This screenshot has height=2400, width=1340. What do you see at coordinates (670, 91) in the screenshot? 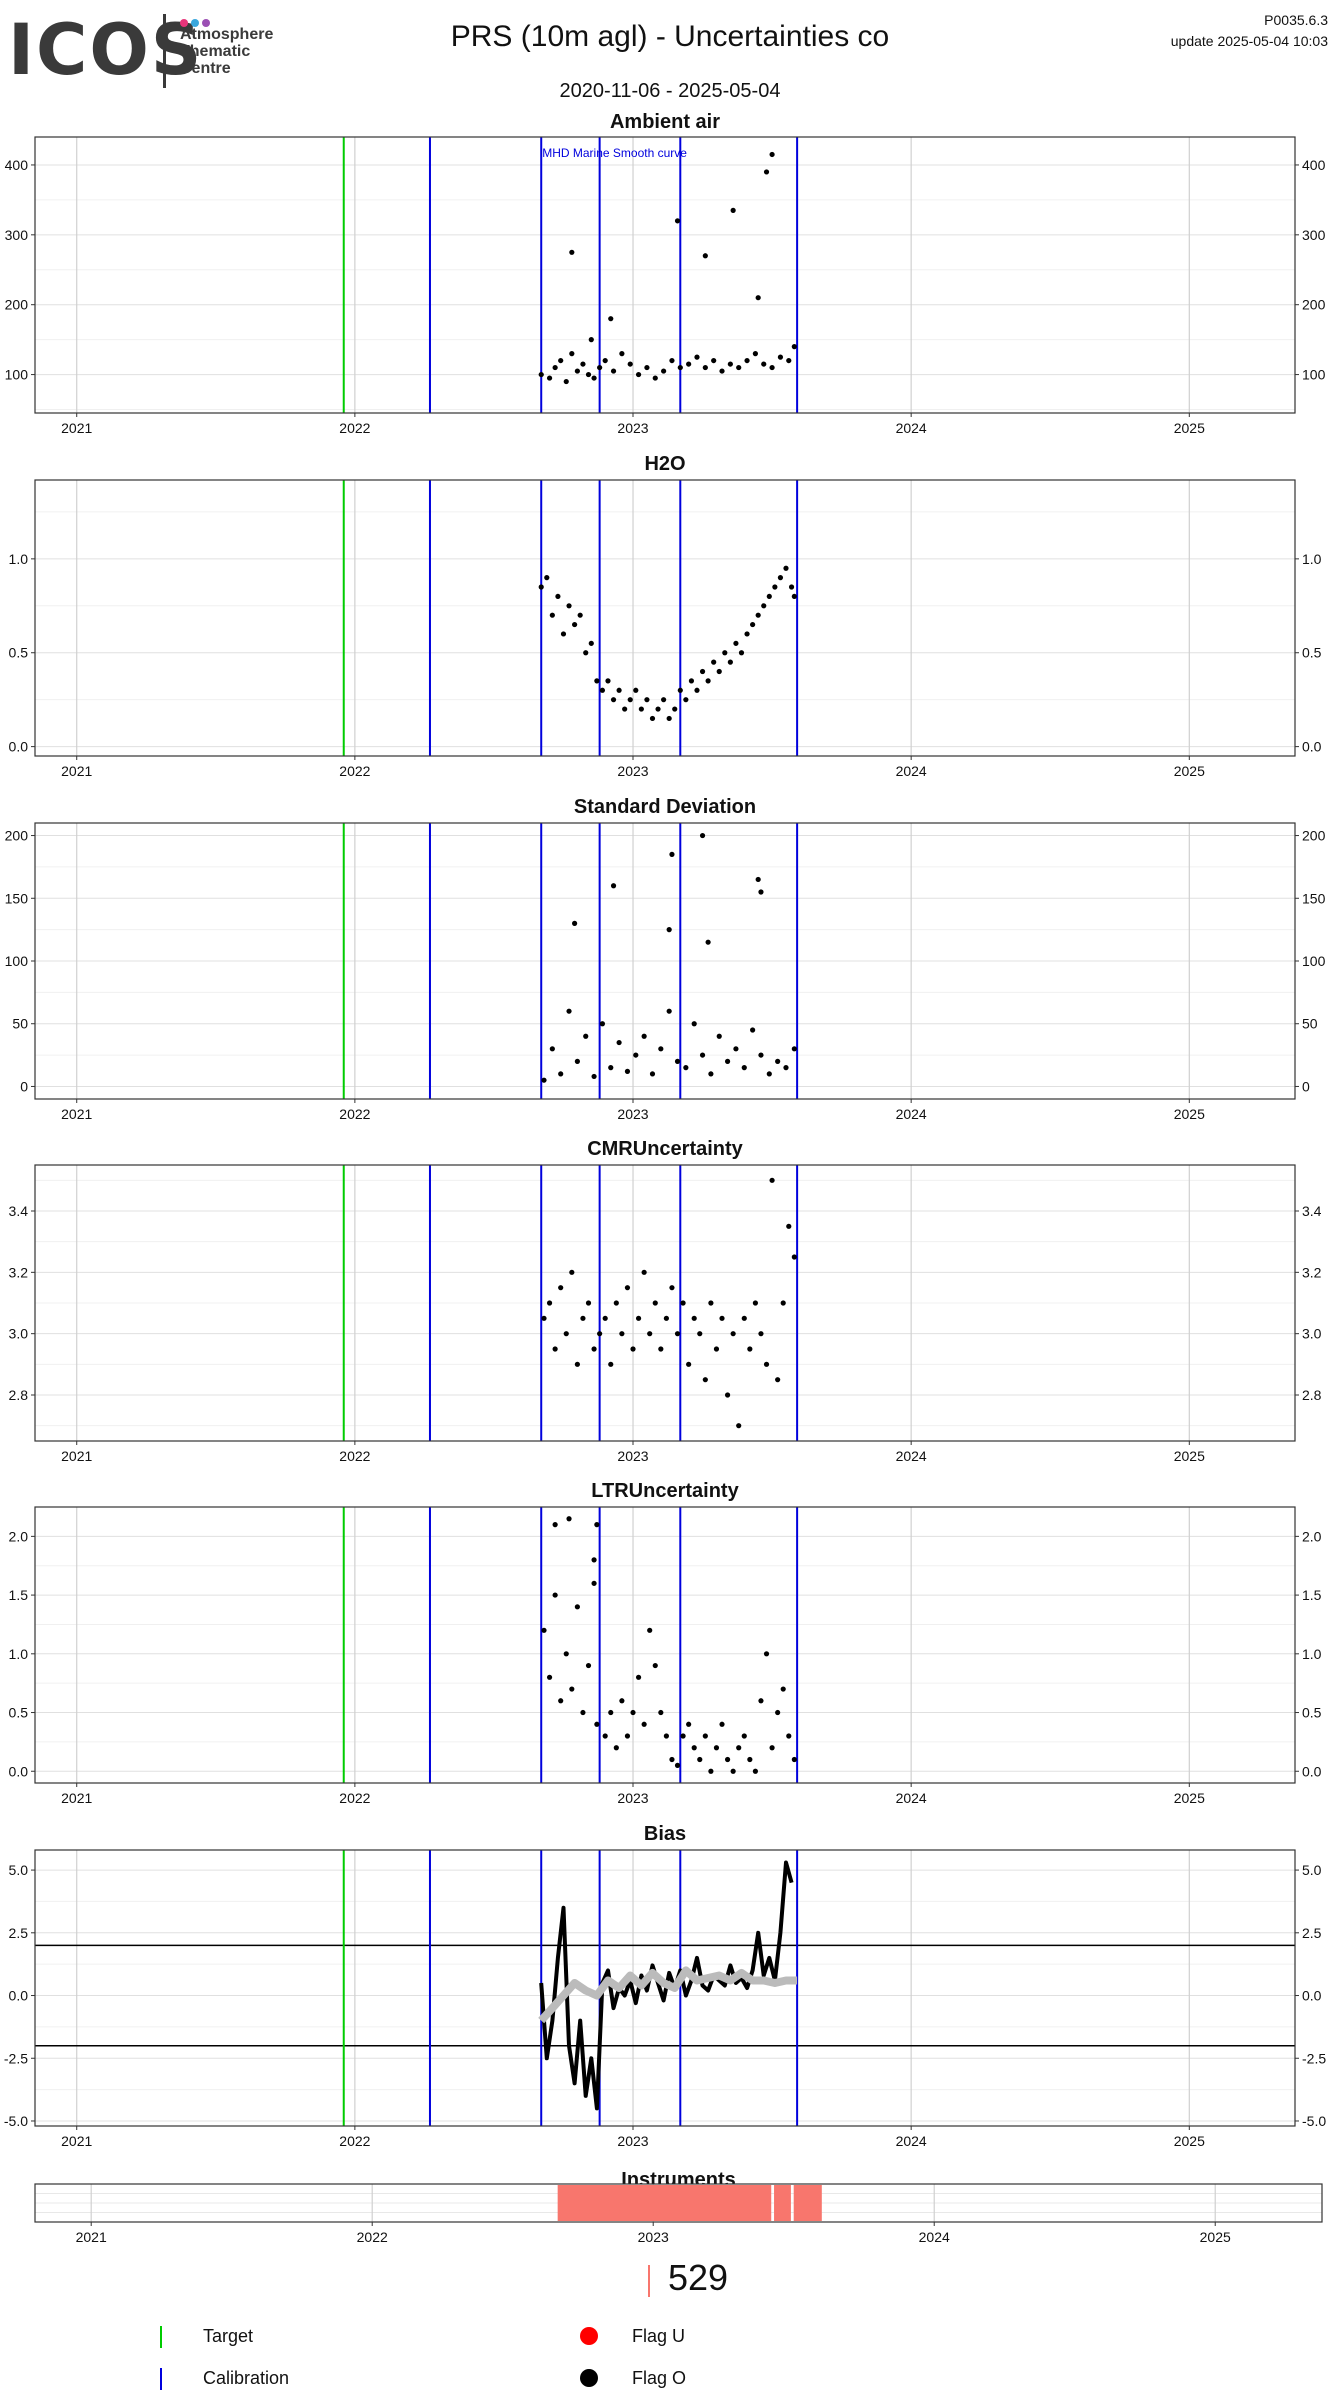
I see `date-range: 2020-11-06 - 2025-05-04` at bounding box center [670, 91].